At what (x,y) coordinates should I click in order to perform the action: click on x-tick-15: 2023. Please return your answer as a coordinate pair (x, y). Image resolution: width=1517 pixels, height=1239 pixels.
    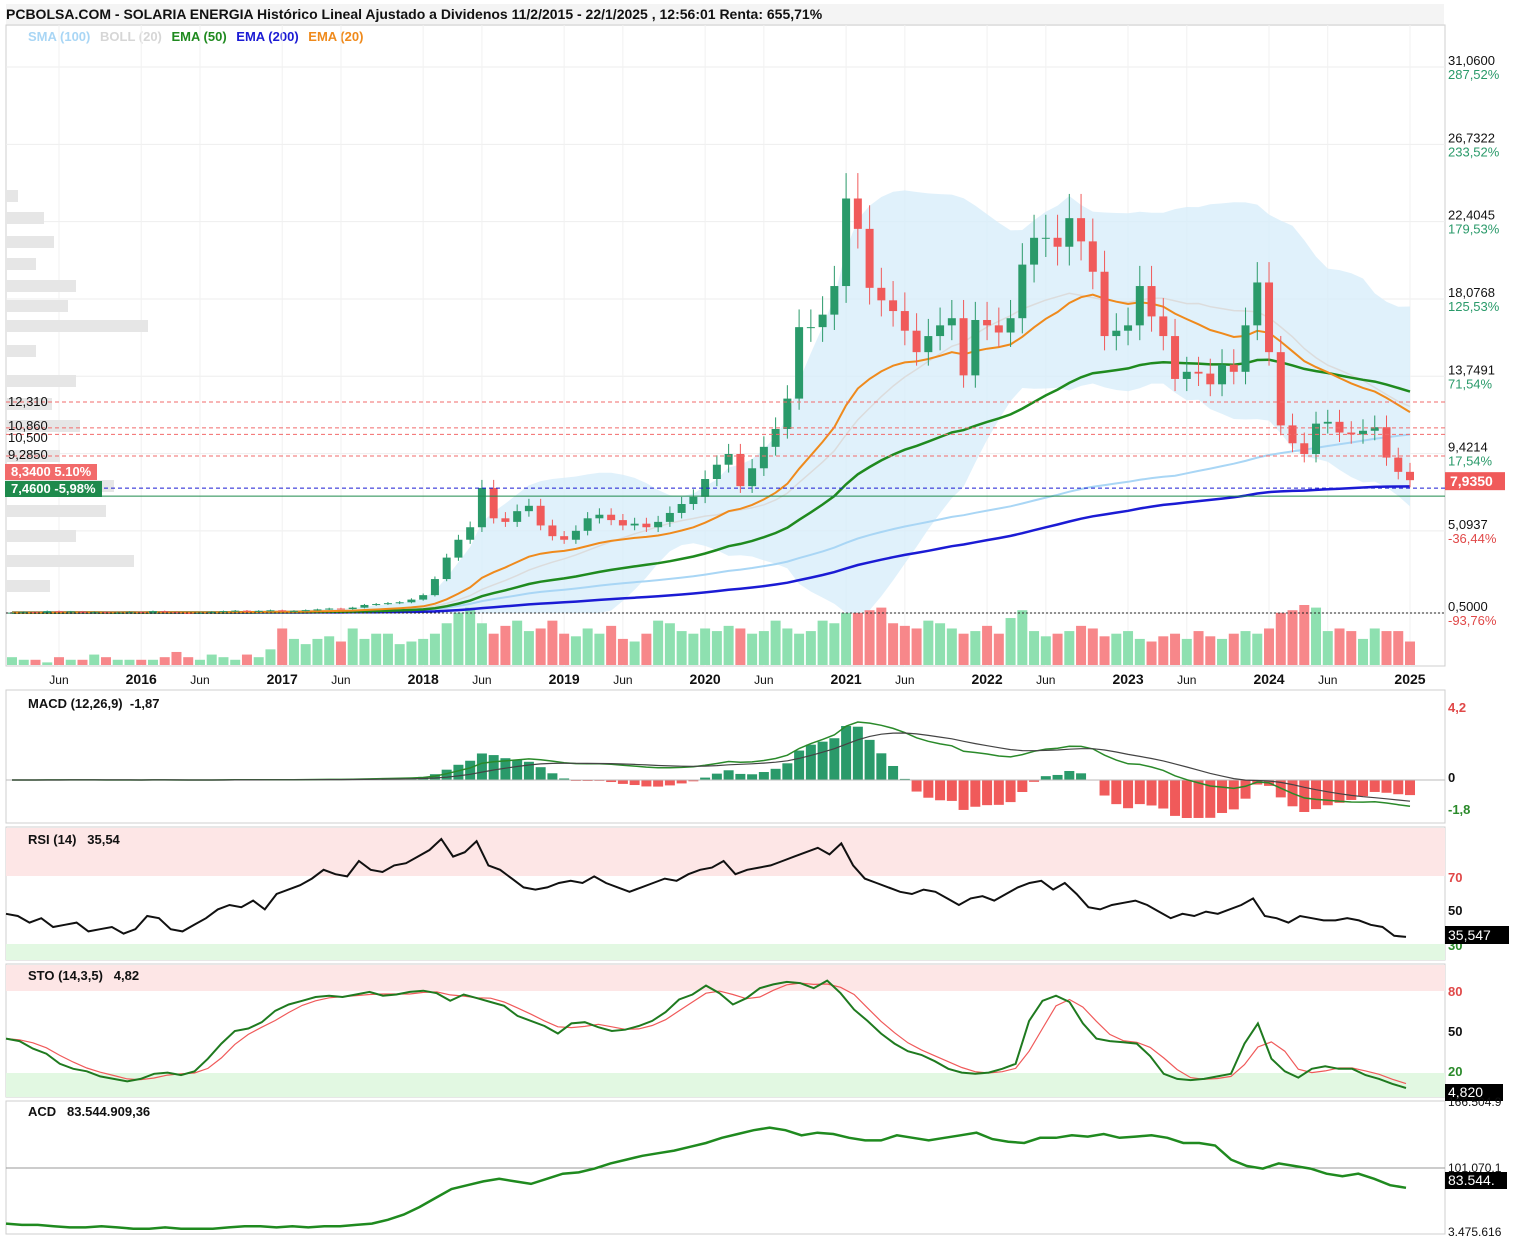
    Looking at the image, I should click on (1127, 679).